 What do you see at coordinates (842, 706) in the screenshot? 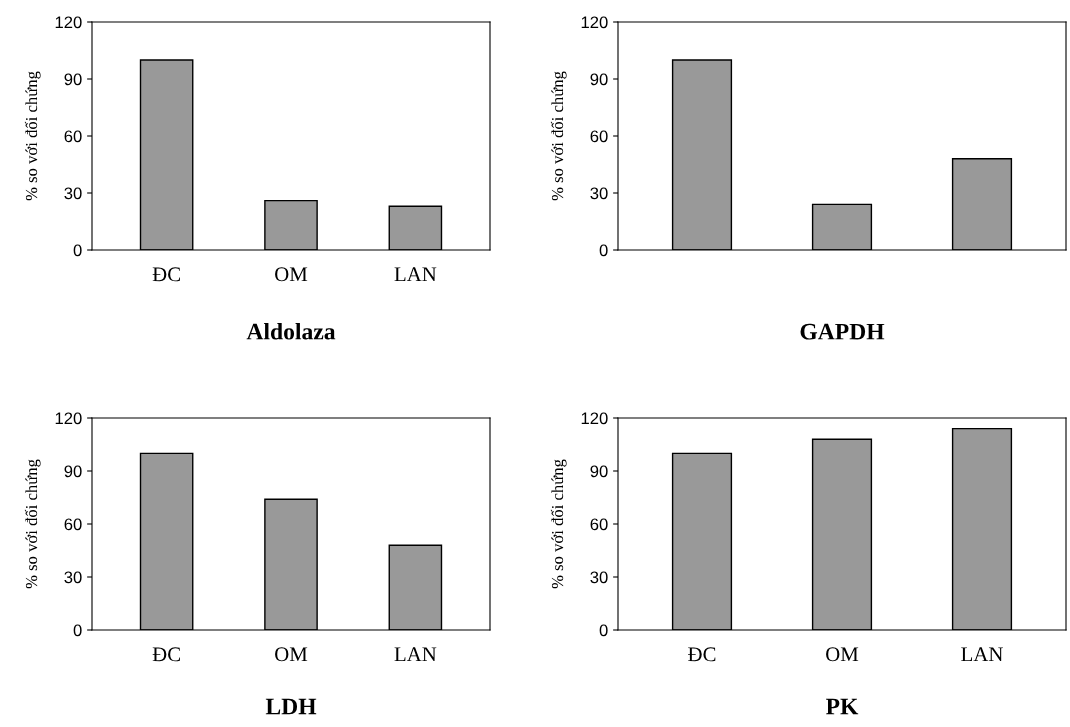
I see `text: PK` at bounding box center [842, 706].